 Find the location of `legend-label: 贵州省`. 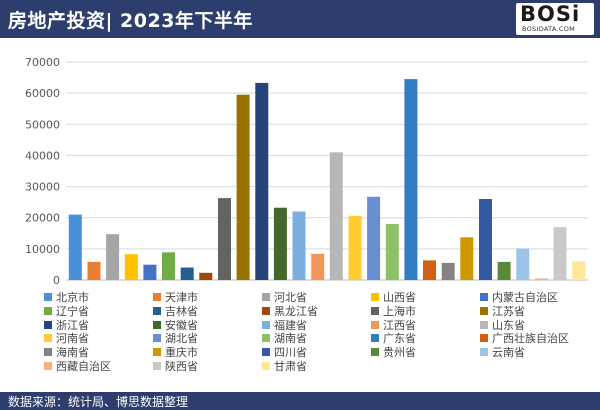

legend-label: 贵州省 is located at coordinates (399, 353).